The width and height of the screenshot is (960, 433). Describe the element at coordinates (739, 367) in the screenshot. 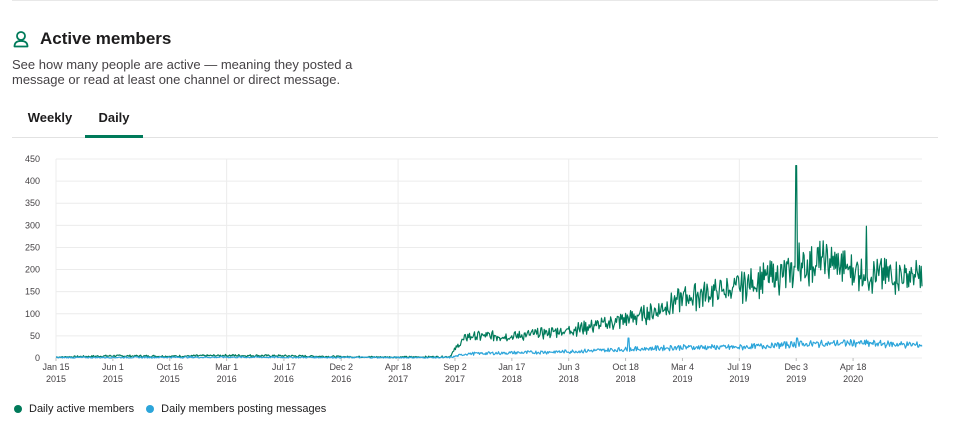

I see `x-tick-label: Jul 19` at that location.